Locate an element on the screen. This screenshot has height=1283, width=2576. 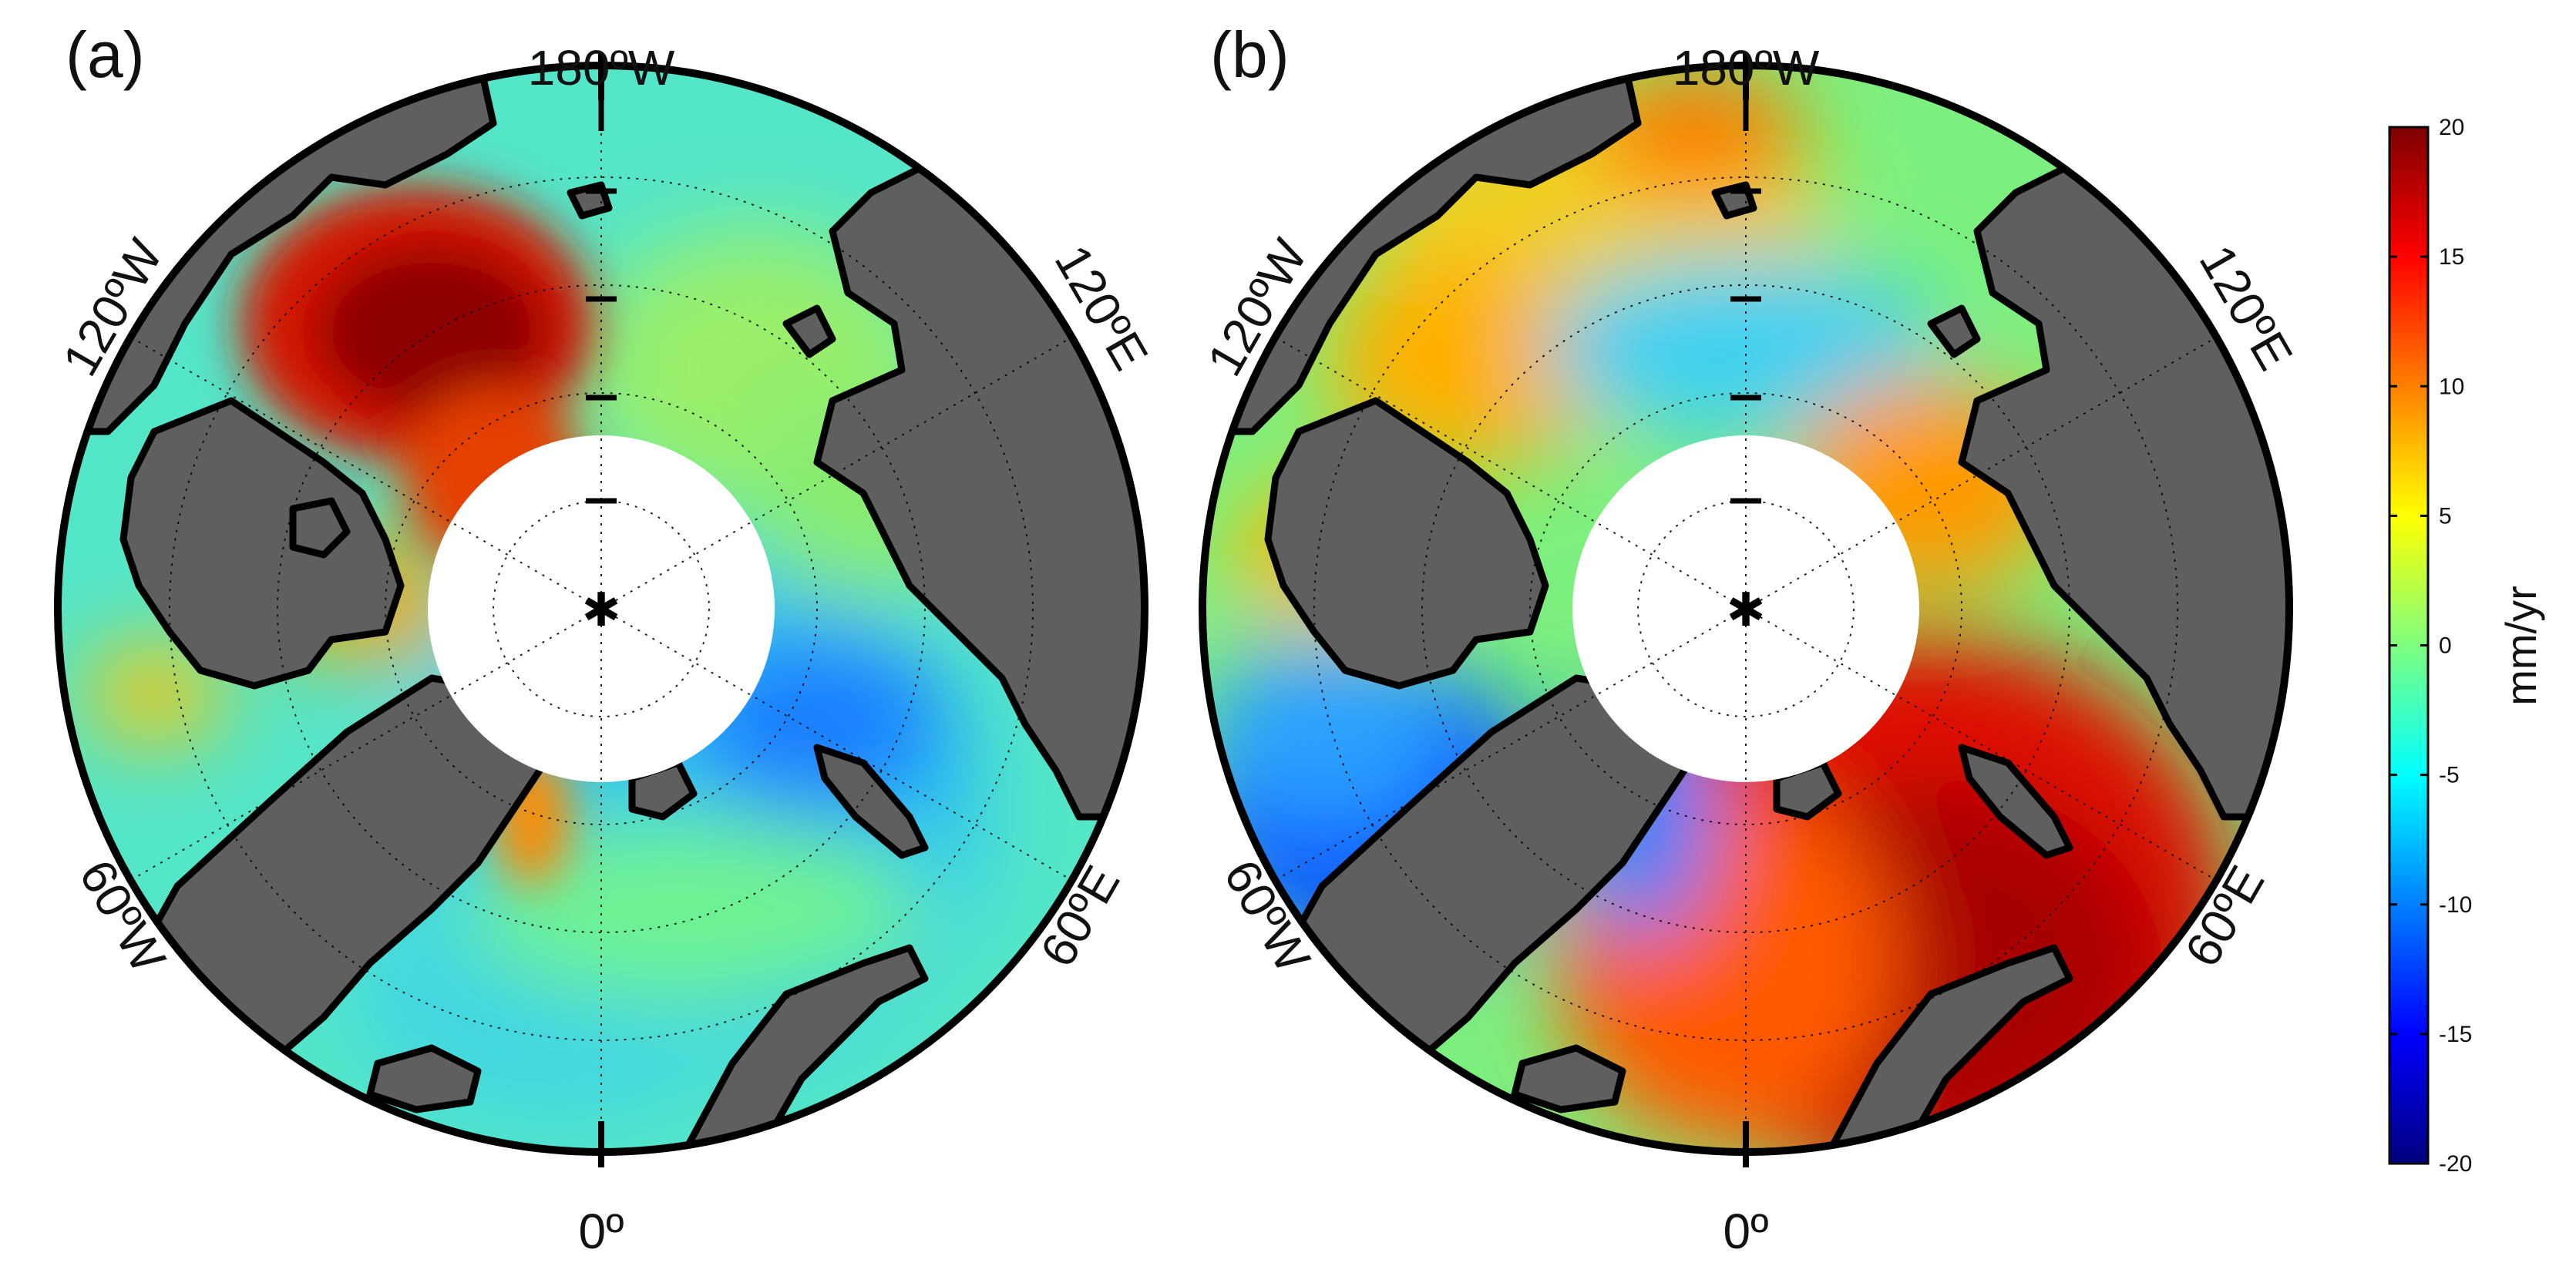
panel-b-lon-180w: 180ºW is located at coordinates (1746, 68).